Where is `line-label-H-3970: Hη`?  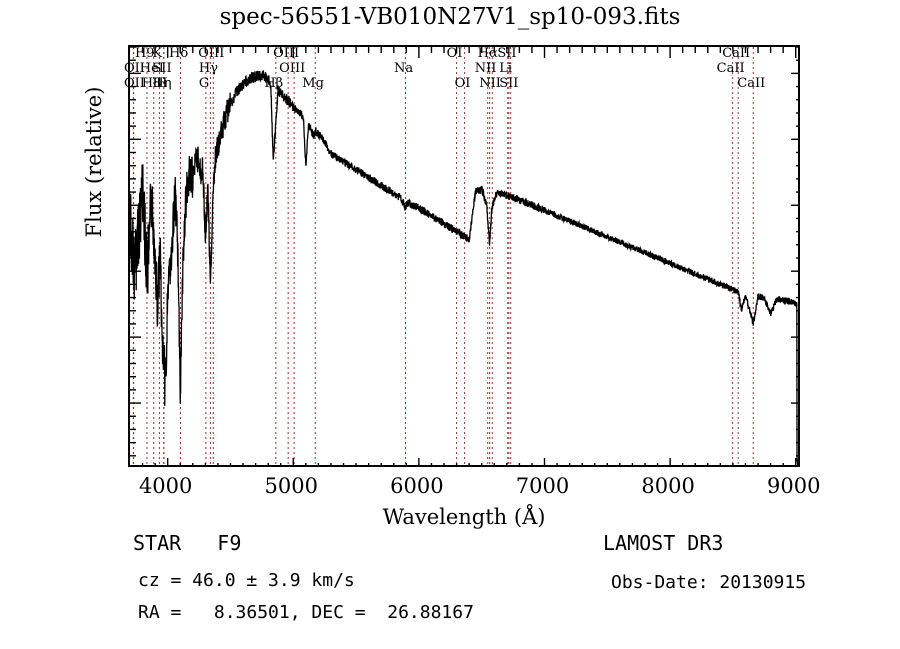 line-label-H-3970: Hη is located at coordinates (162, 83).